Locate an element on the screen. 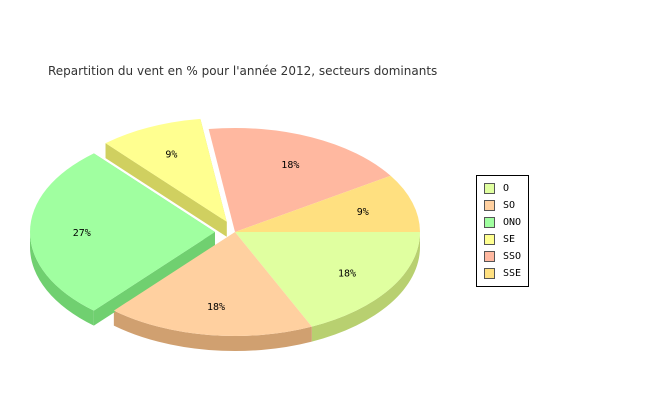 This screenshot has width=650, height=400. slice-label-so: 18% is located at coordinates (216, 307).